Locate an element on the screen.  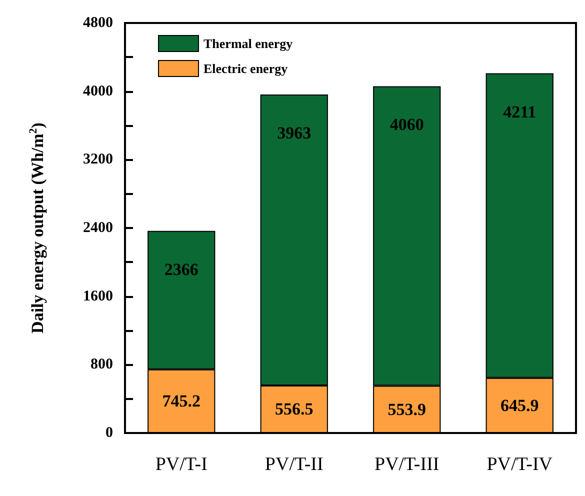
y-tick-label: 1600 is located at coordinates (98, 296).